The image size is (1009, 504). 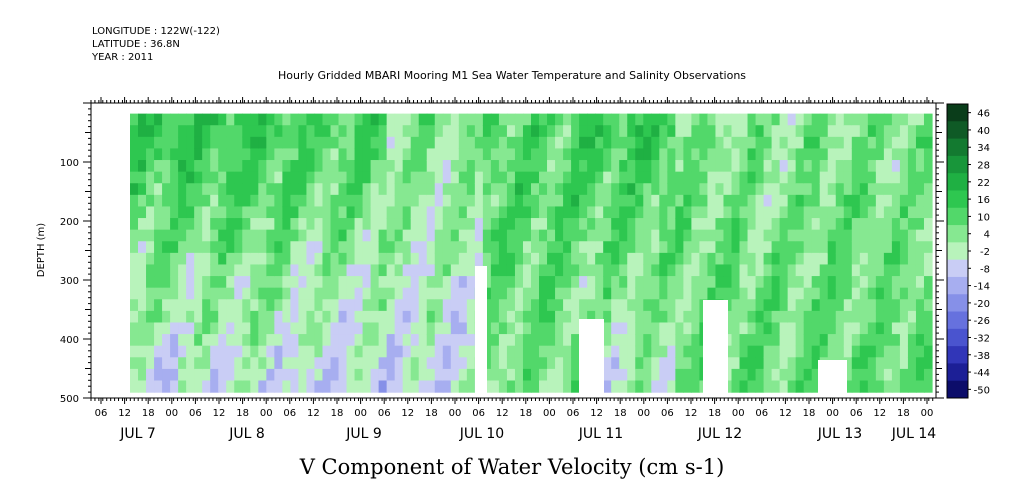 What do you see at coordinates (982, 321) in the screenshot?
I see `colorbar-label: -26` at bounding box center [982, 321].